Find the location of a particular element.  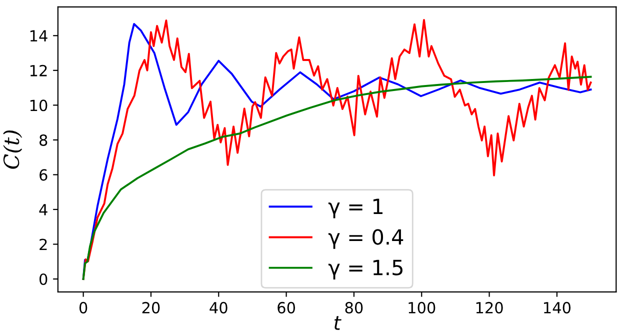

y-tick-label: 12 is located at coordinates (38, 70).